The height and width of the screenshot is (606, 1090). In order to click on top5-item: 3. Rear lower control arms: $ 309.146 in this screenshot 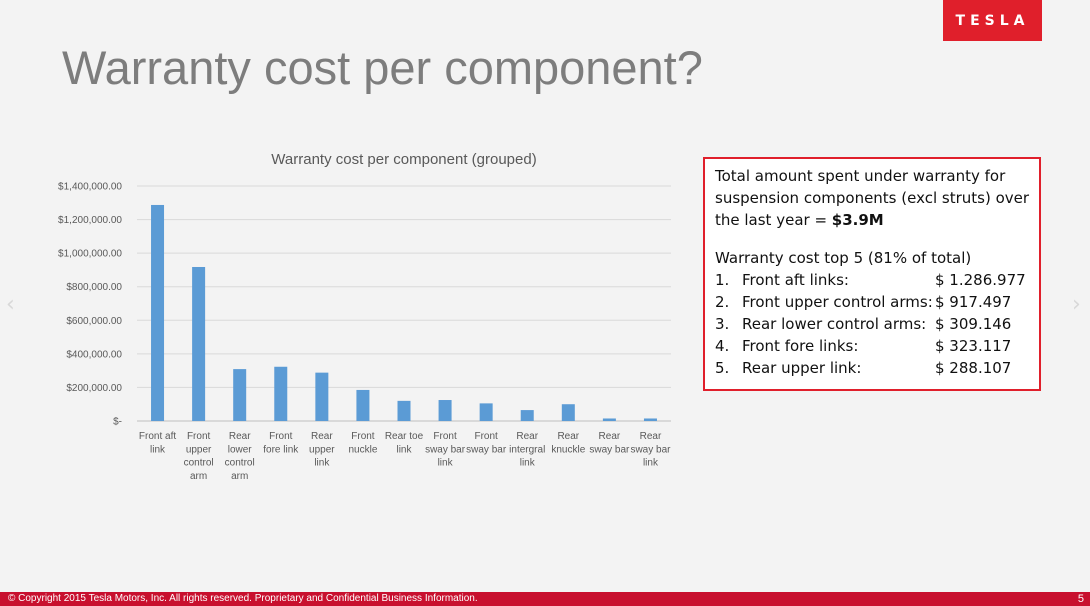, I will do `click(872, 324)`.